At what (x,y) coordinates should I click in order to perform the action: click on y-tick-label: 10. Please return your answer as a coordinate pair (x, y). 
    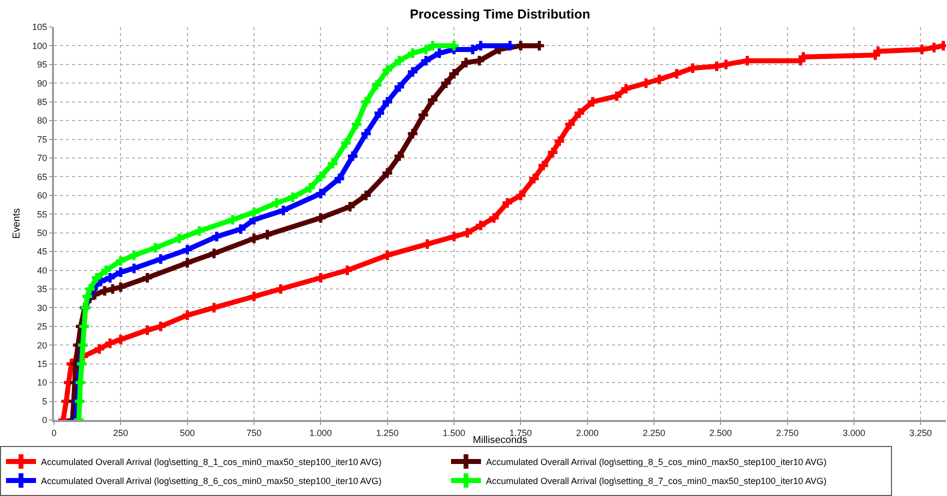
    Looking at the image, I should click on (42, 383).